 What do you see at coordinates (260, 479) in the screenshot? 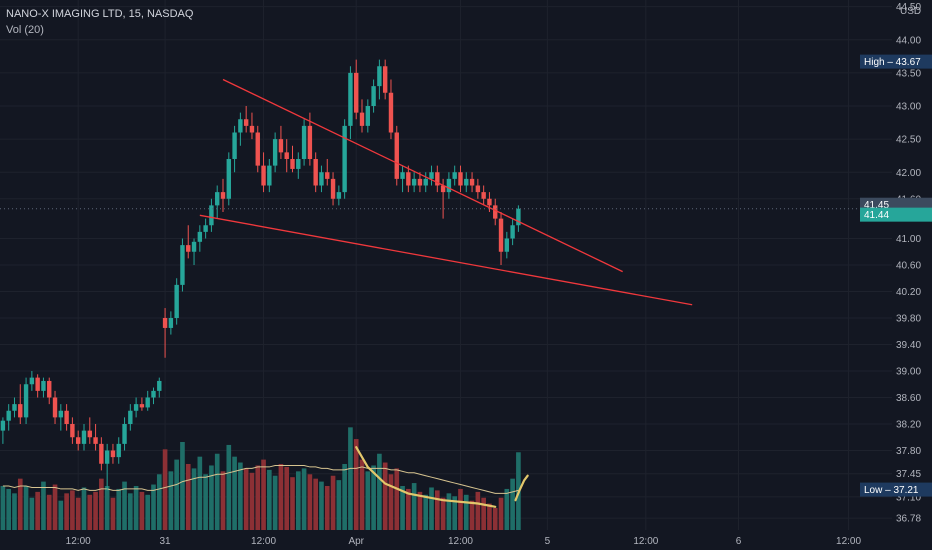
I see `volume-ma-line` at bounding box center [260, 479].